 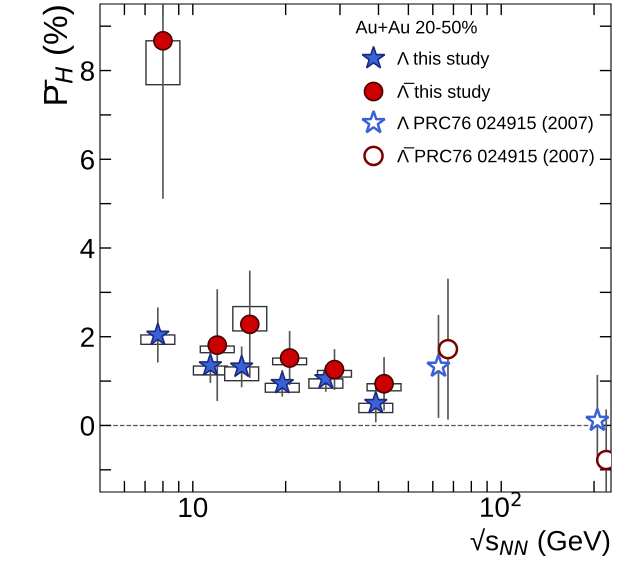 What do you see at coordinates (87, 337) in the screenshot?
I see `y-tick-label: 2` at bounding box center [87, 337].